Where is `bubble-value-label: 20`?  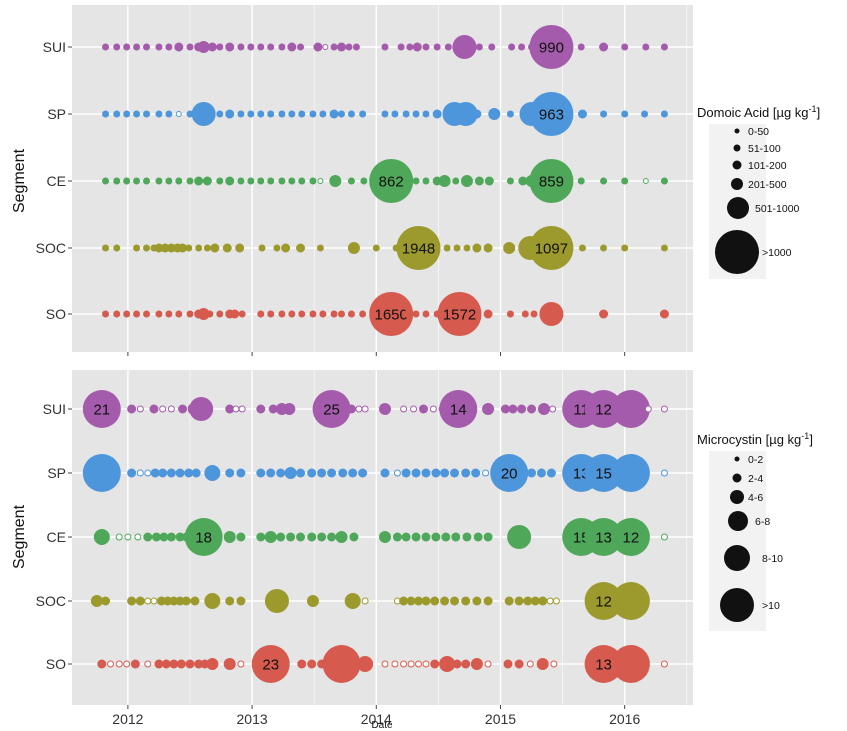
bubble-value-label: 20 is located at coordinates (509, 474).